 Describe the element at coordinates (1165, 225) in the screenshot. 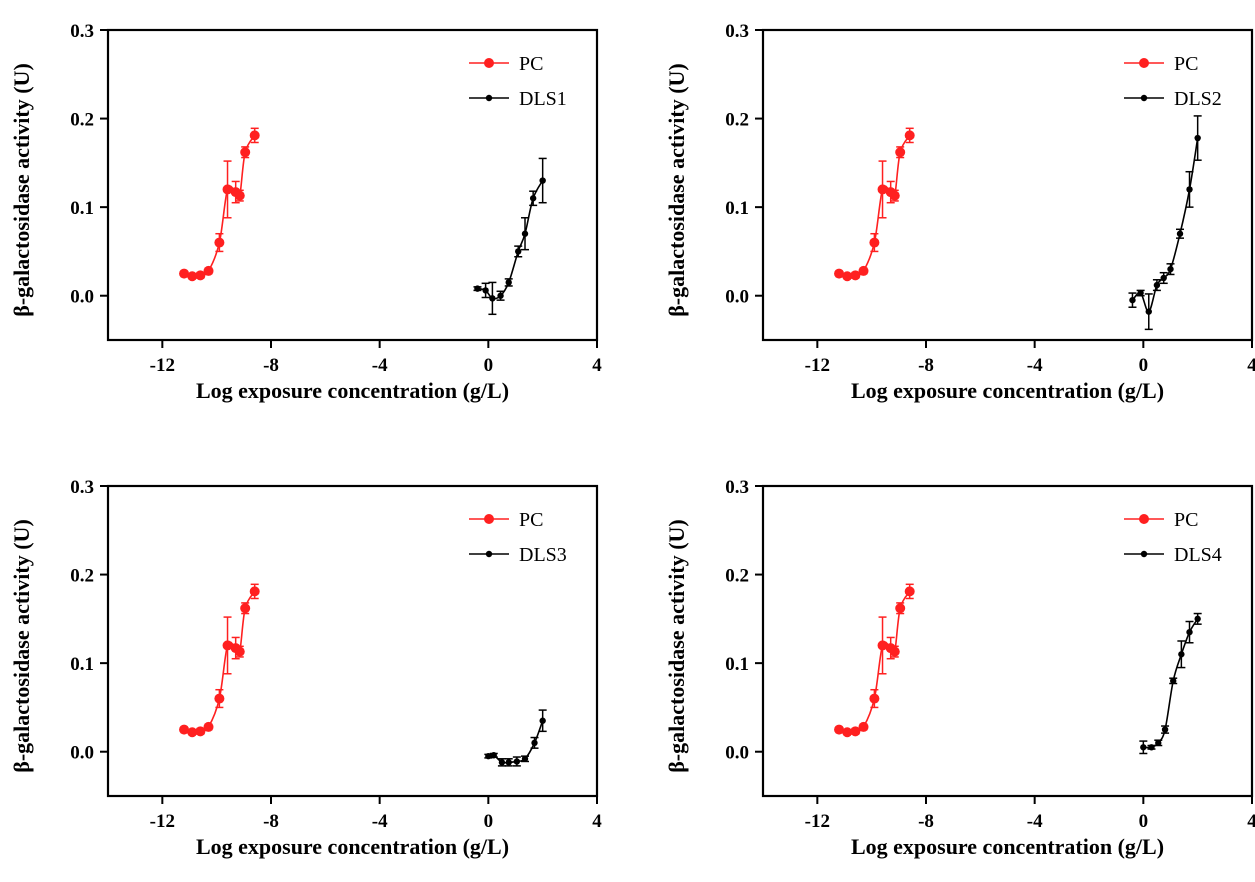

I see `series-line` at that location.